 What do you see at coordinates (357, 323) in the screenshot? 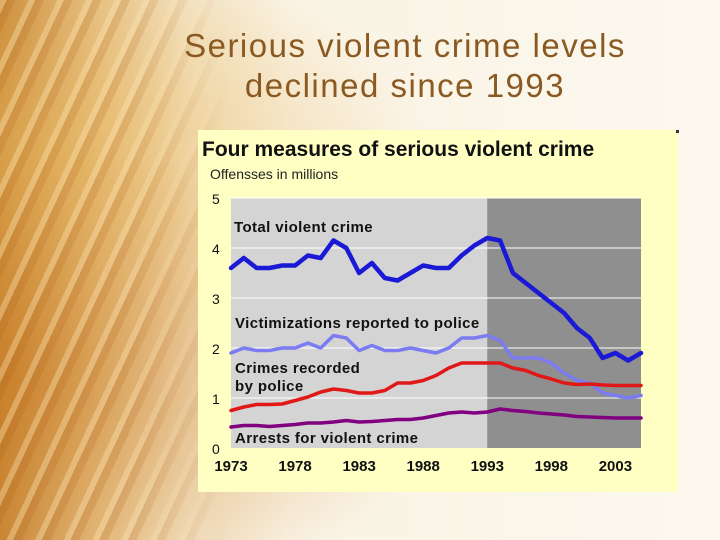
I see `series-label-1: Victimizations reported to police` at bounding box center [357, 323].